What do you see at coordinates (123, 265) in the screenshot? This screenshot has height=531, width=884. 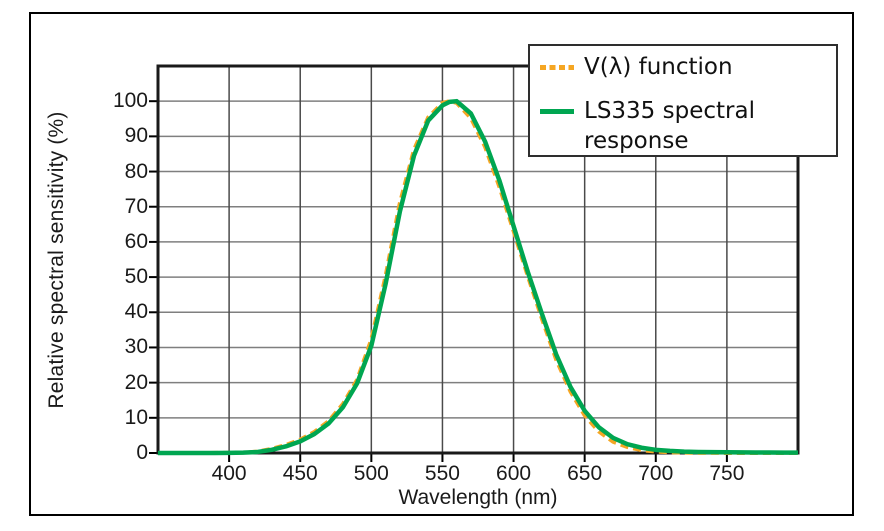 I see `y-axis-tick-labels: 0 10 20 30 40 50 60 70 80 90 100` at bounding box center [123, 265].